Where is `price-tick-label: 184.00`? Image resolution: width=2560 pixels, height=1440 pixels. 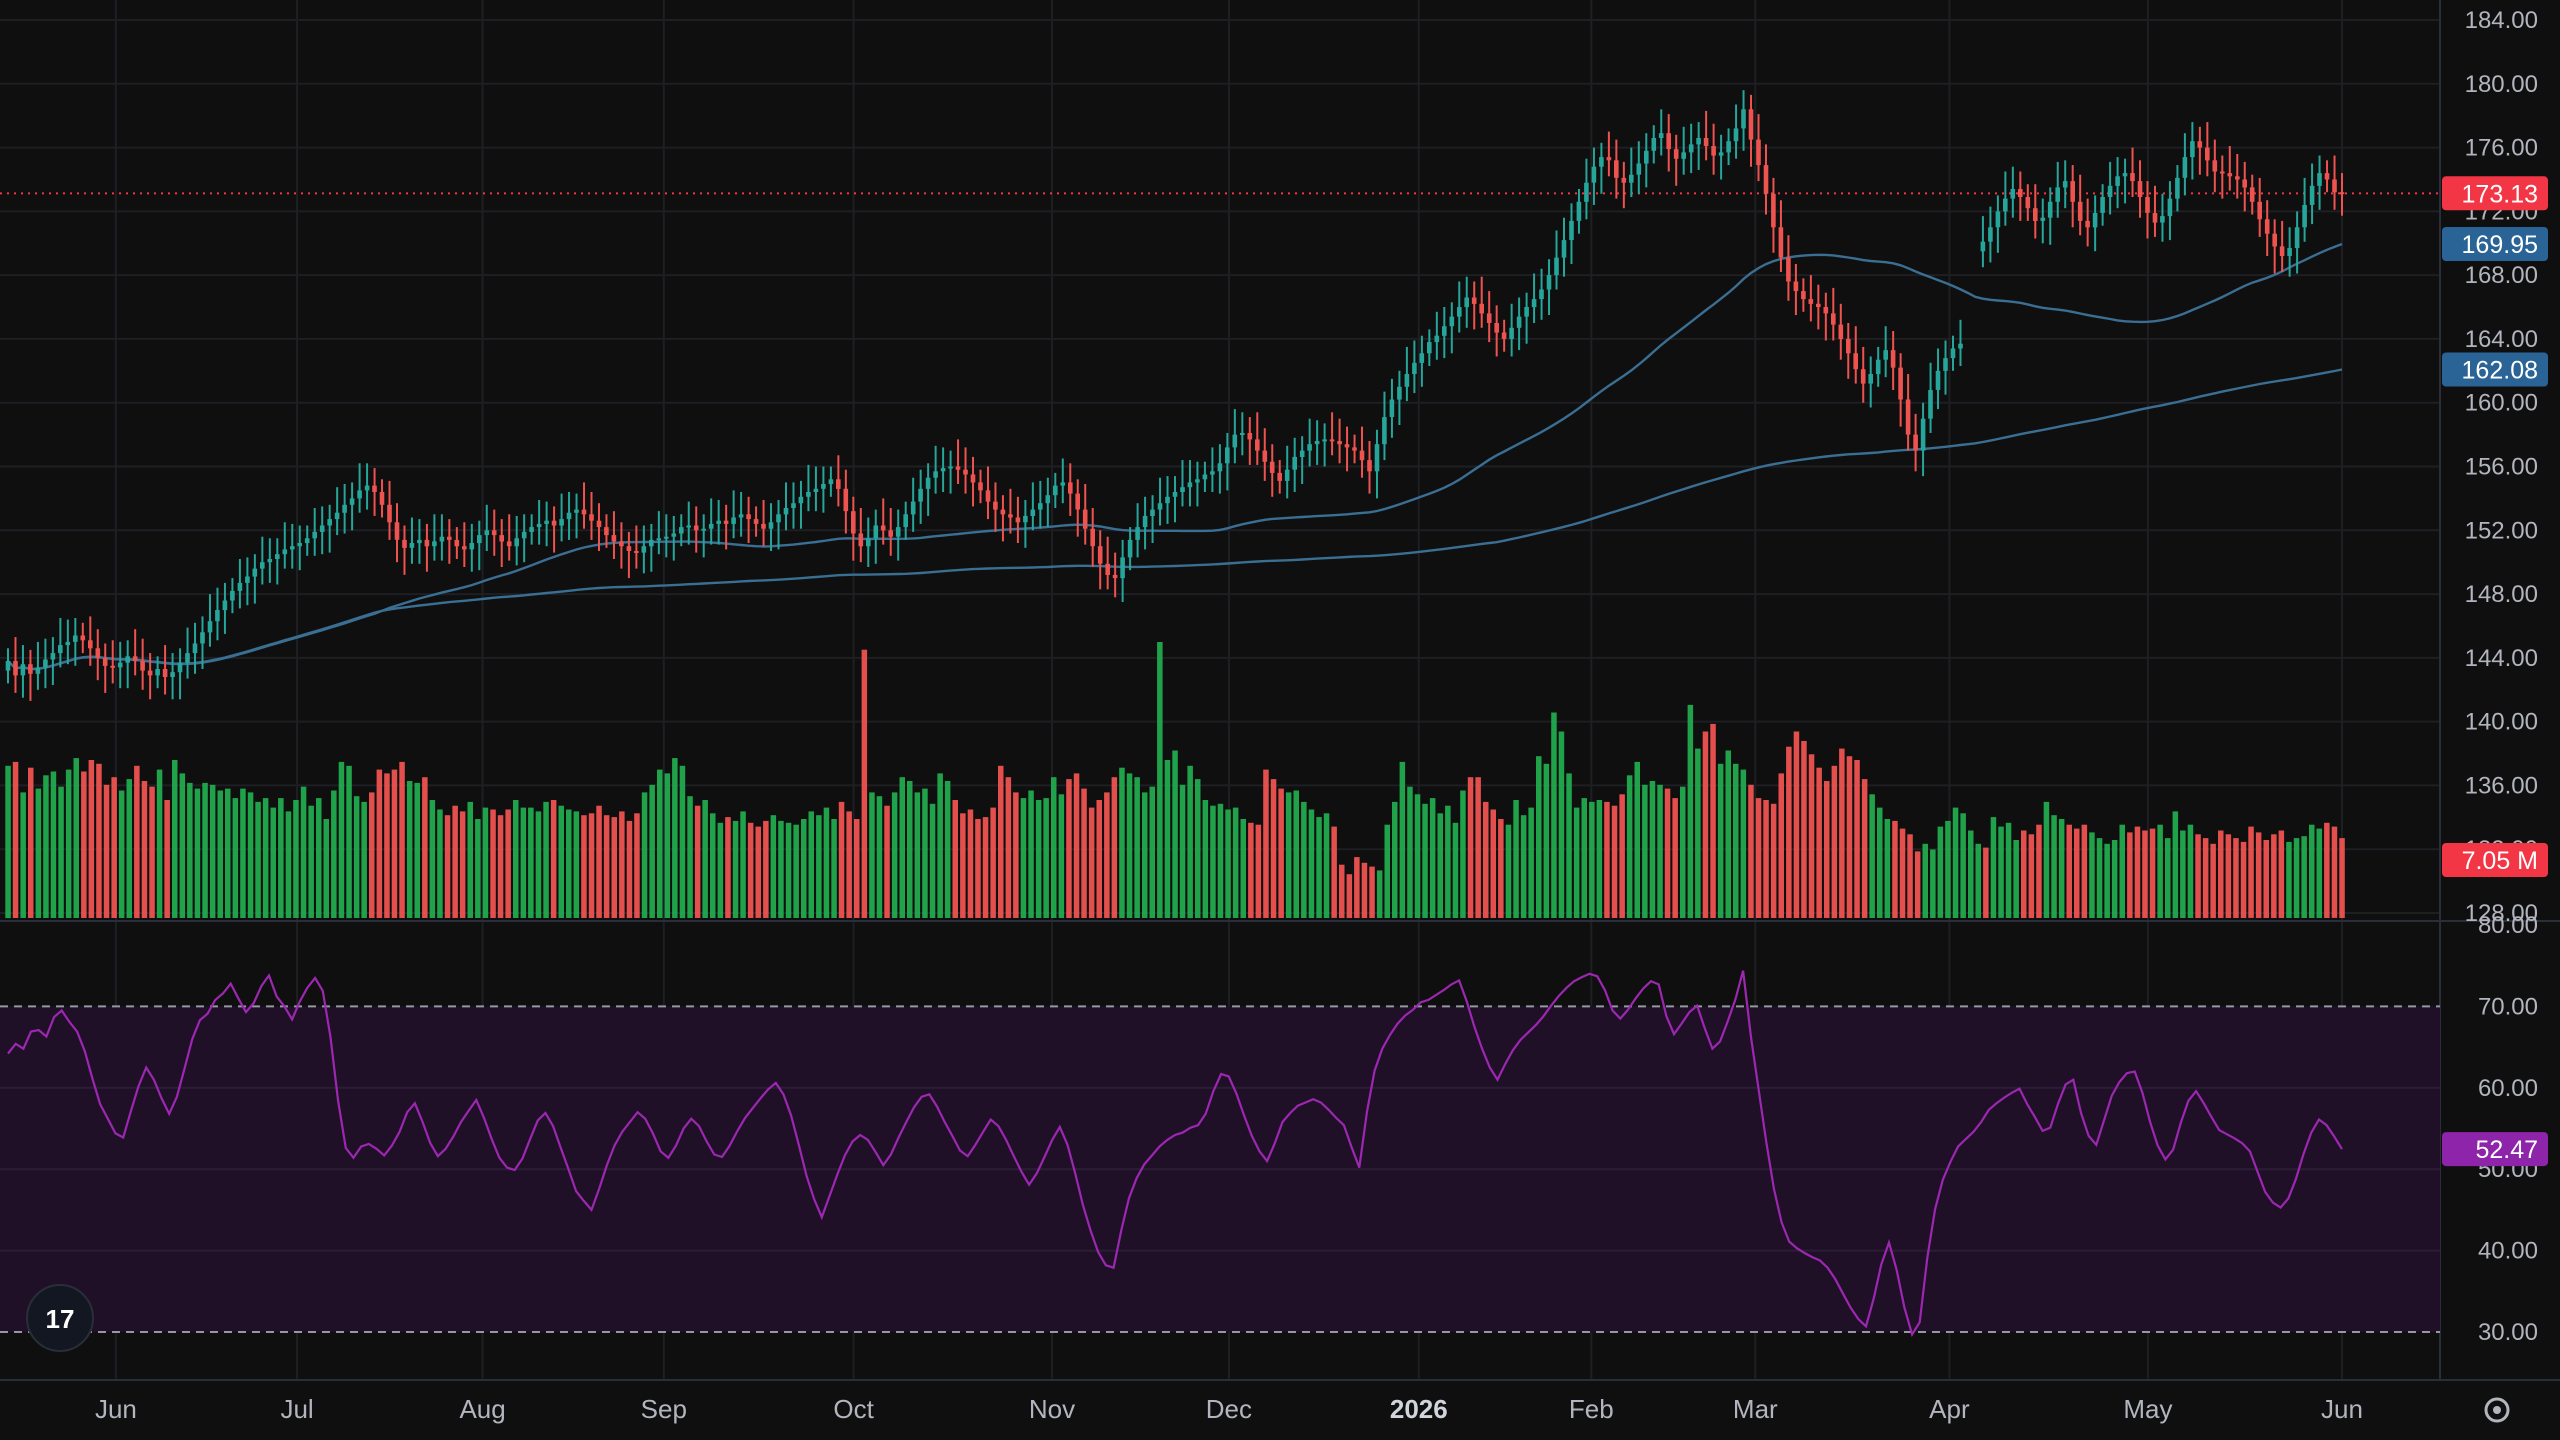
price-tick-label: 184.00 is located at coordinates (2501, 20).